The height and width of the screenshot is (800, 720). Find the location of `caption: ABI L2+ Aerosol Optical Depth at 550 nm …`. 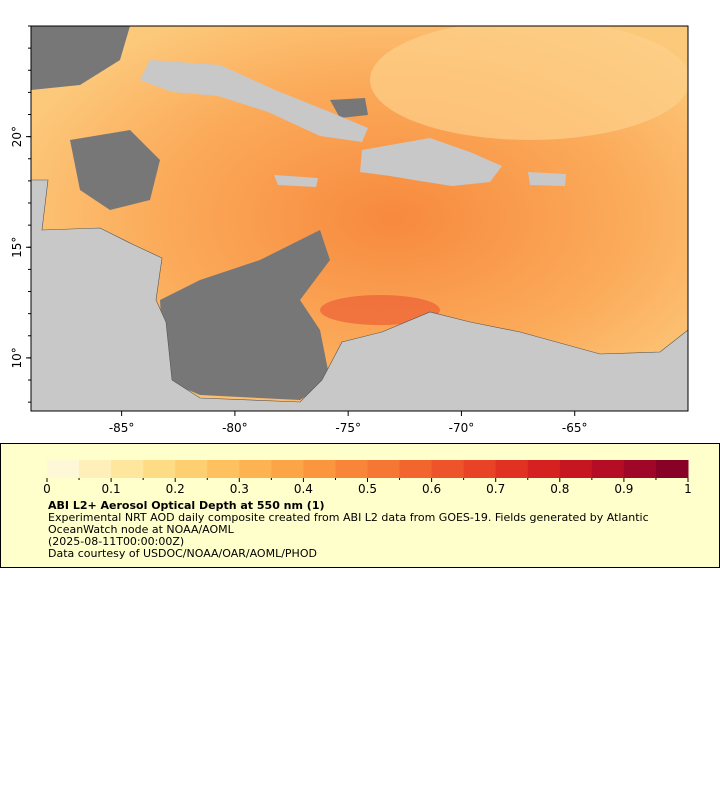

caption: ABI L2+ Aerosol Optical Depth at 550 nm … is located at coordinates (368, 530).